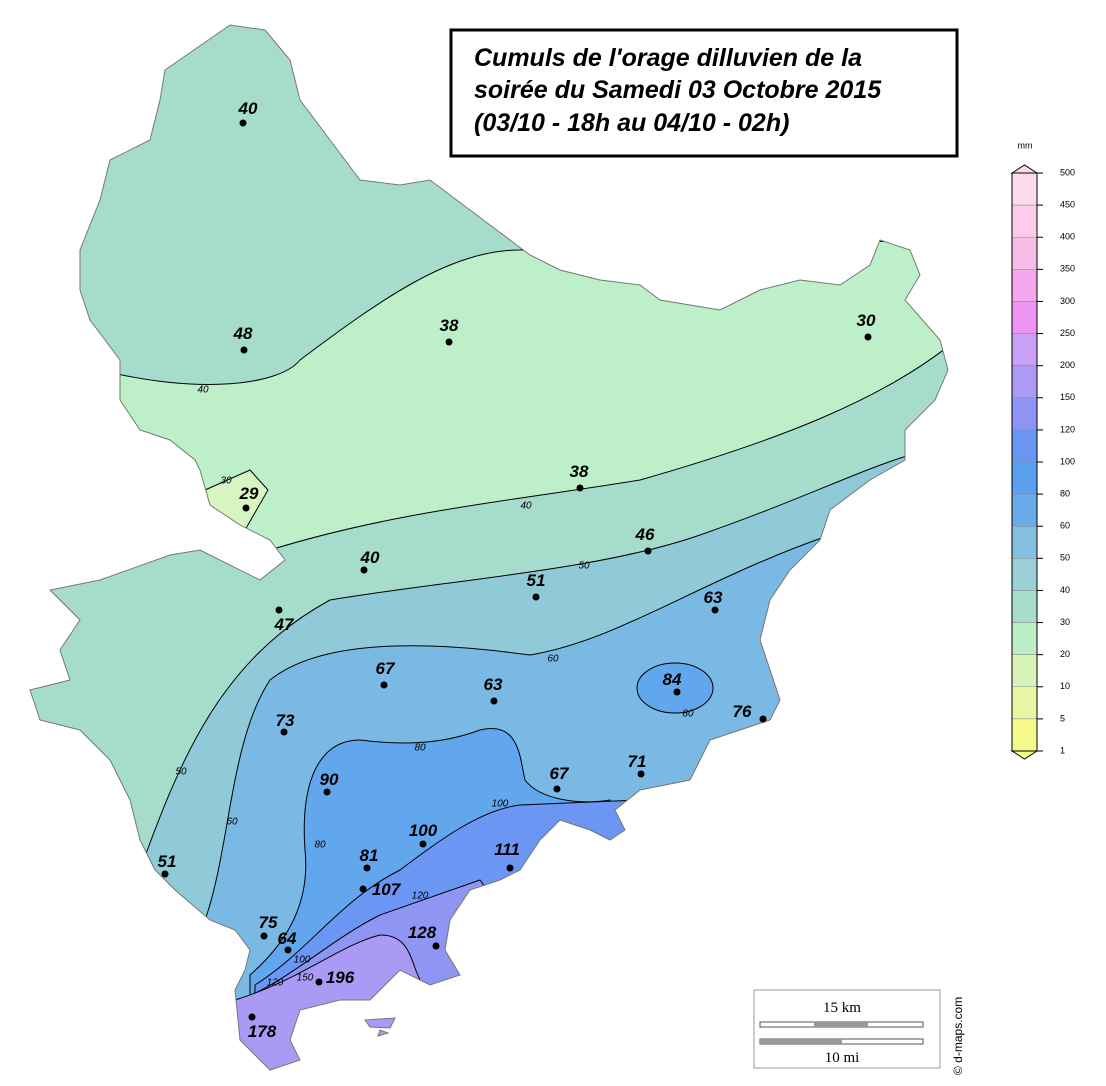 The image size is (1106, 1086). I want to click on station-value: 75, so click(268, 922).